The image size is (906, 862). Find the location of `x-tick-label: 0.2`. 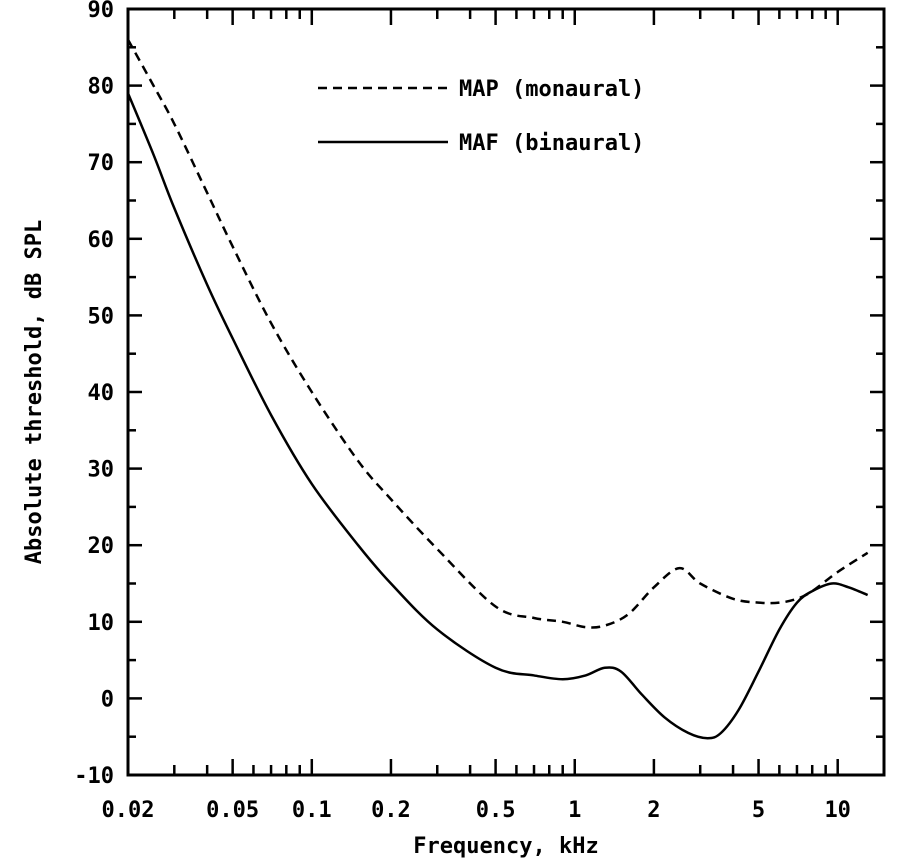

x-tick-label: 0.2 is located at coordinates (391, 810).